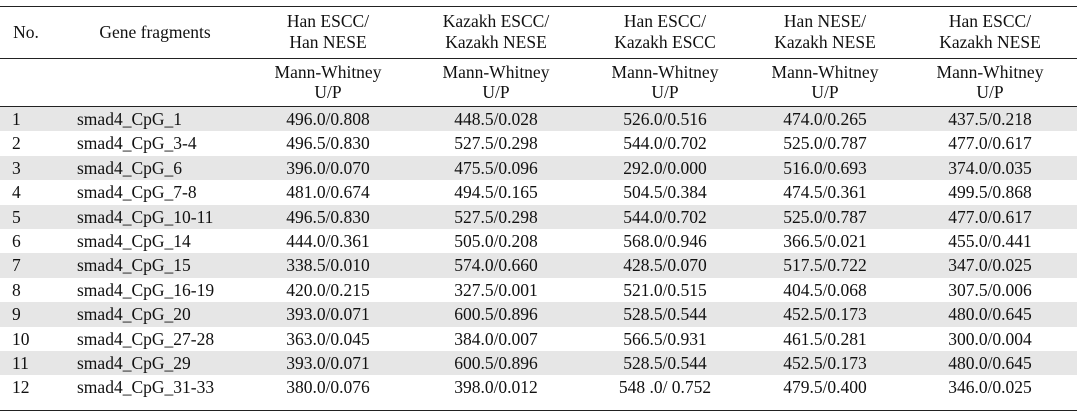 The width and height of the screenshot is (1077, 414). I want to click on header-comparison-1: Han ESCC/Han NESE, so click(328, 32).